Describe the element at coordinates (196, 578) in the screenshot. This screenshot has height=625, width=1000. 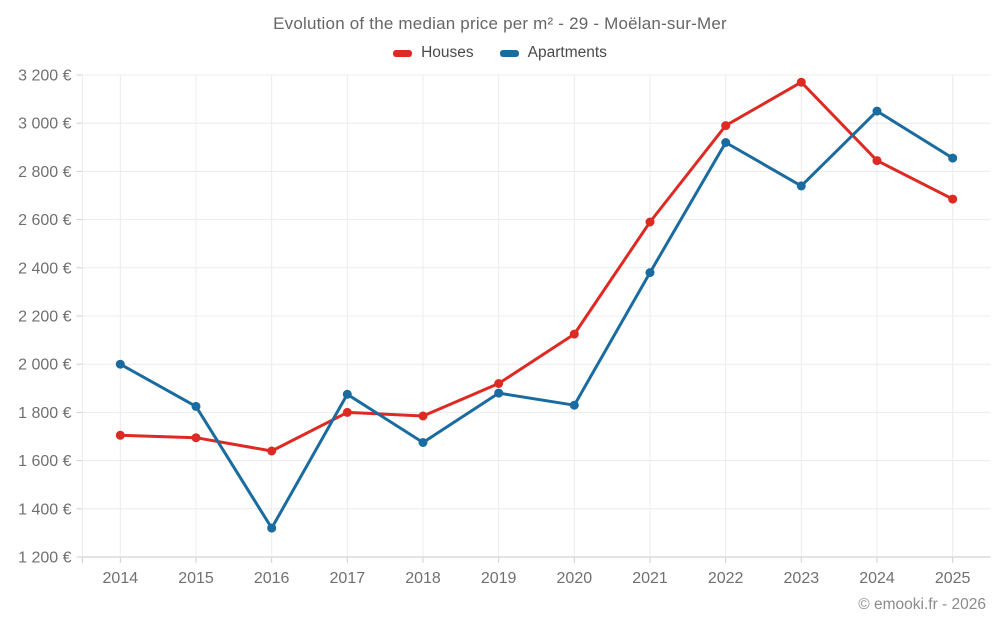
I see `x-axis-label: 2015` at that location.